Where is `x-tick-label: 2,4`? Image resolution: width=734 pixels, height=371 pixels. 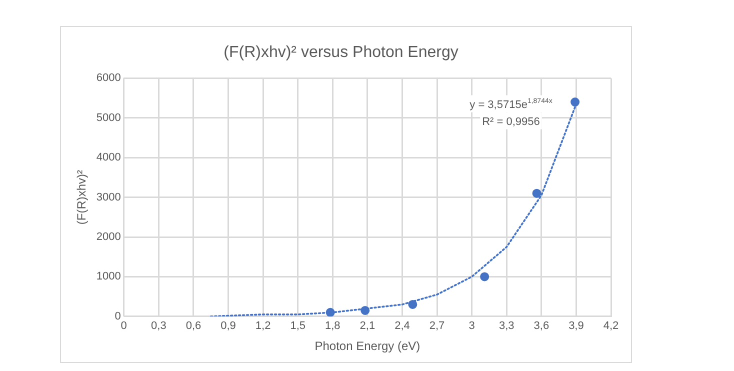
x-tick-label: 2,4 is located at coordinates (402, 326).